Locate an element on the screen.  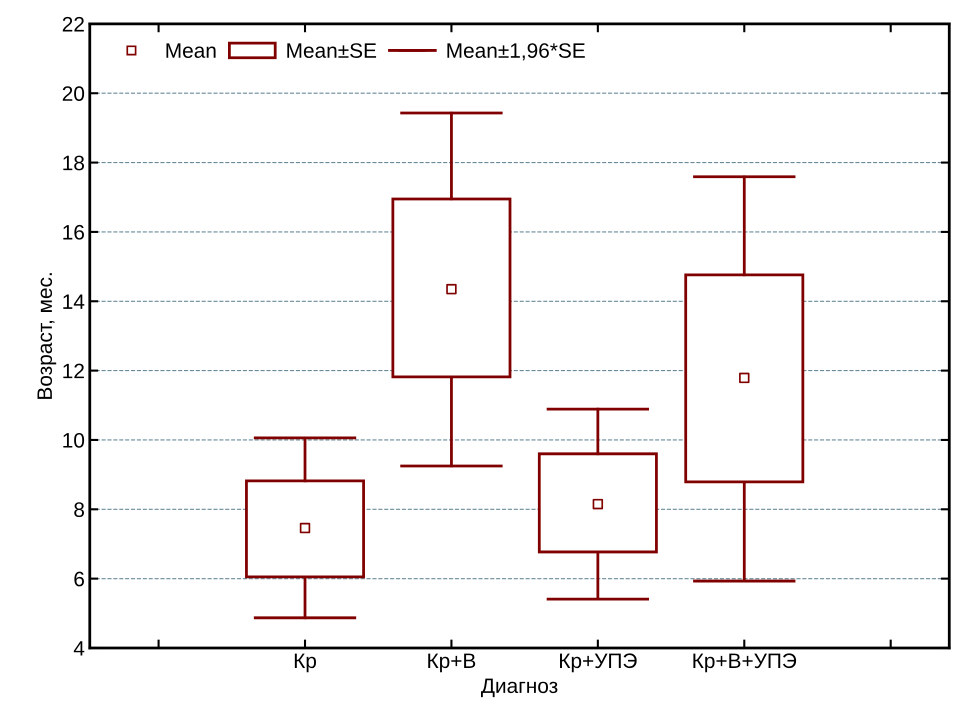
x-axis-title: Диагноз is located at coordinates (519, 688).